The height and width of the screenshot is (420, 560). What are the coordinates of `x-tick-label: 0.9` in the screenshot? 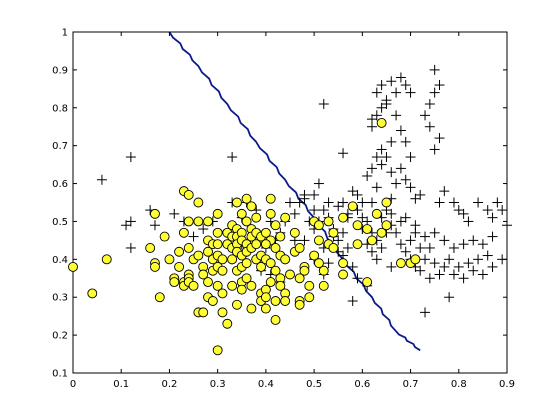 It's located at (507, 384).